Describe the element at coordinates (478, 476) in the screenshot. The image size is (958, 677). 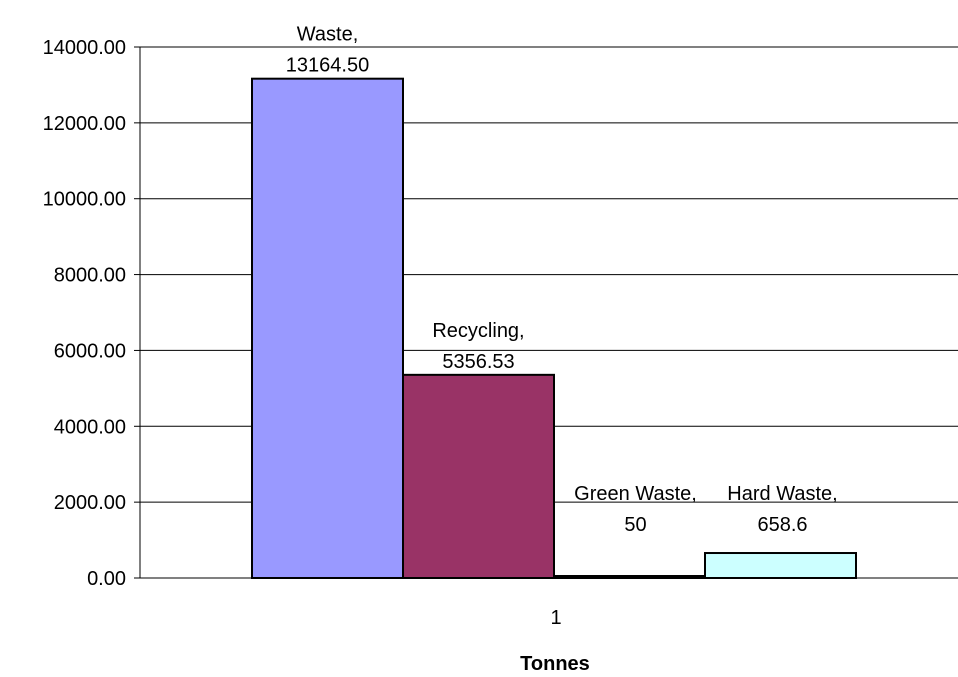
I see `bar-recycling` at that location.